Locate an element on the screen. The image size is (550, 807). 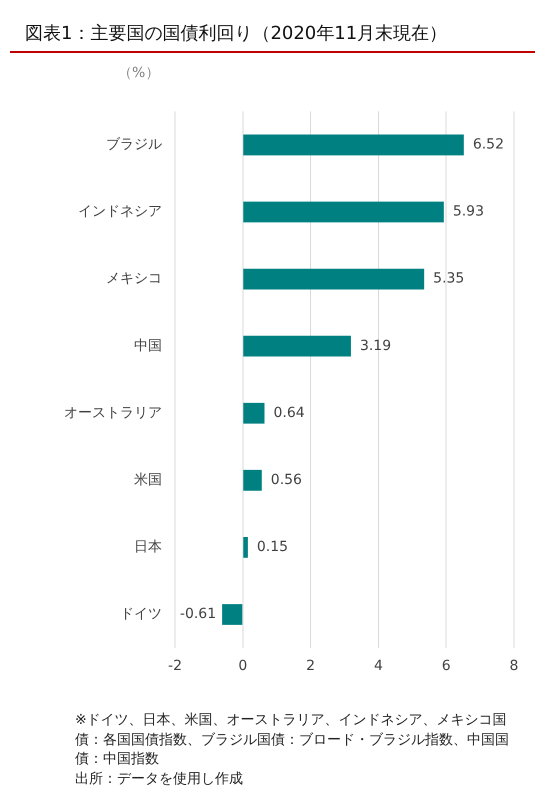
data-label: 3.19 is located at coordinates (376, 346).